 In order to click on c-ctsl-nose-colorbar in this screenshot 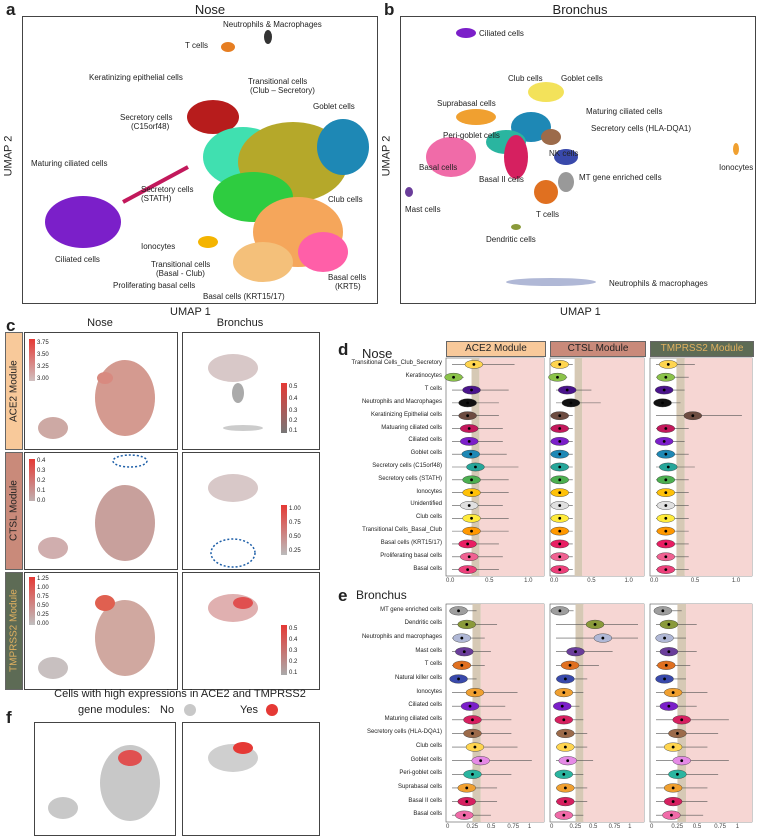, I will do `click(32, 480)`.